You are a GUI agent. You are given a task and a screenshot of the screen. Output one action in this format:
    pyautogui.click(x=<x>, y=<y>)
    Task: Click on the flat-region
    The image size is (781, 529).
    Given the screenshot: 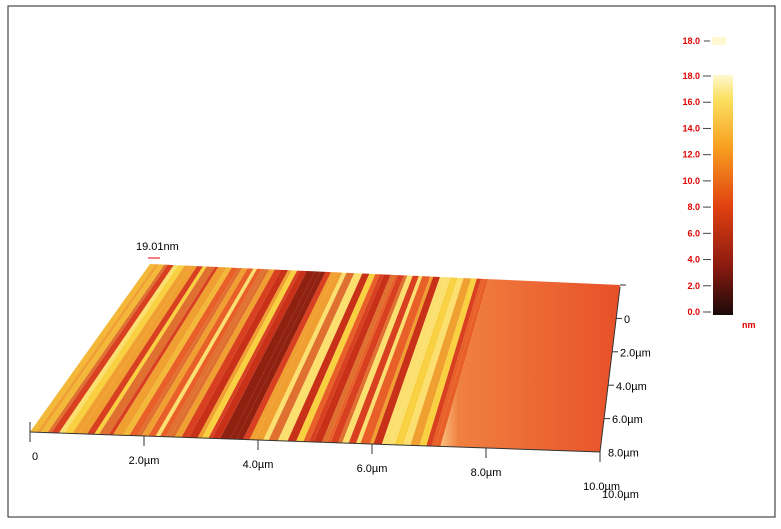 What is the action you would take?
    pyautogui.click(x=530, y=365)
    